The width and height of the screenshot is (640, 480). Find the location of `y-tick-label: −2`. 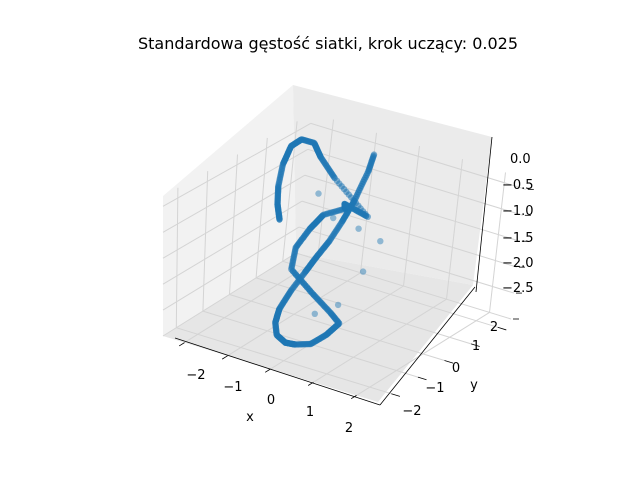

y-tick-label: −2 is located at coordinates (411, 411).